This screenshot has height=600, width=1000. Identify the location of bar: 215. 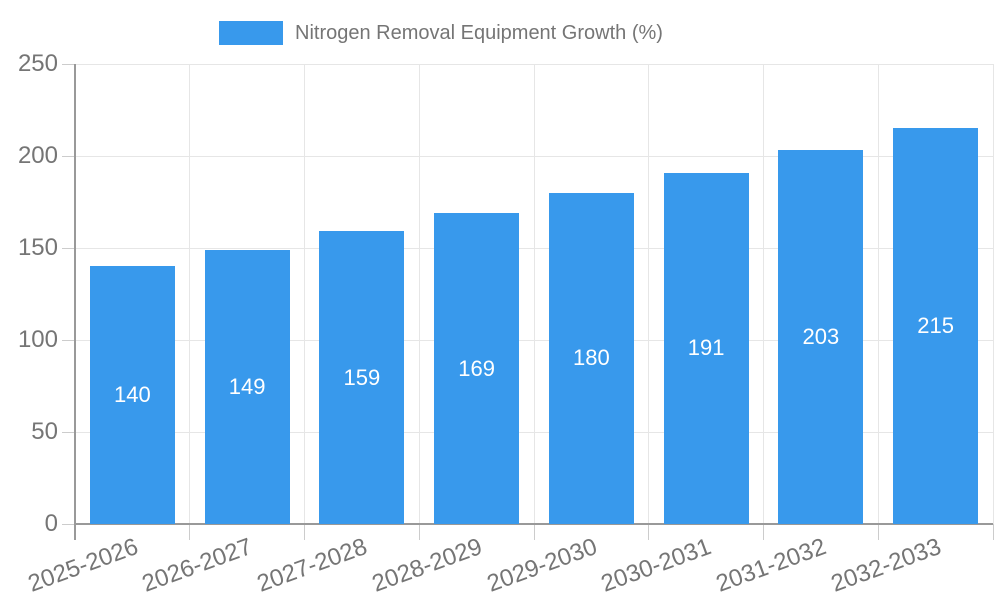
(936, 326).